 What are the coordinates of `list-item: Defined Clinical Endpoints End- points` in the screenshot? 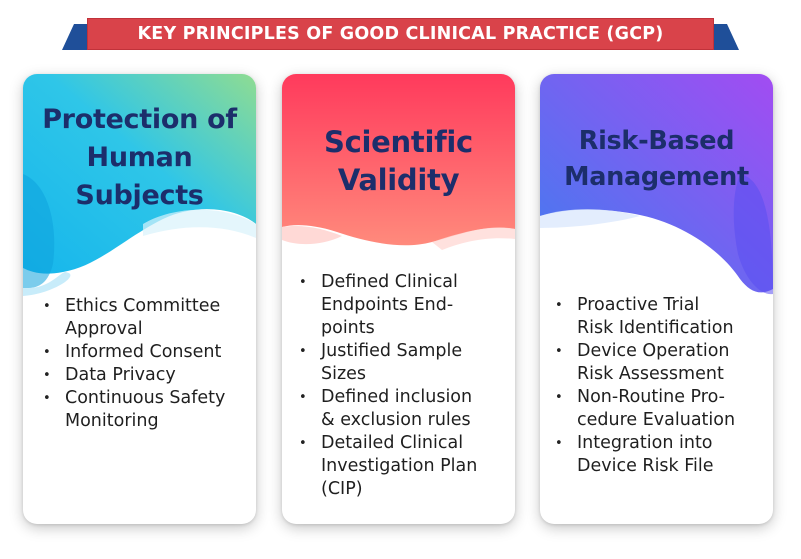 It's located at (388, 305).